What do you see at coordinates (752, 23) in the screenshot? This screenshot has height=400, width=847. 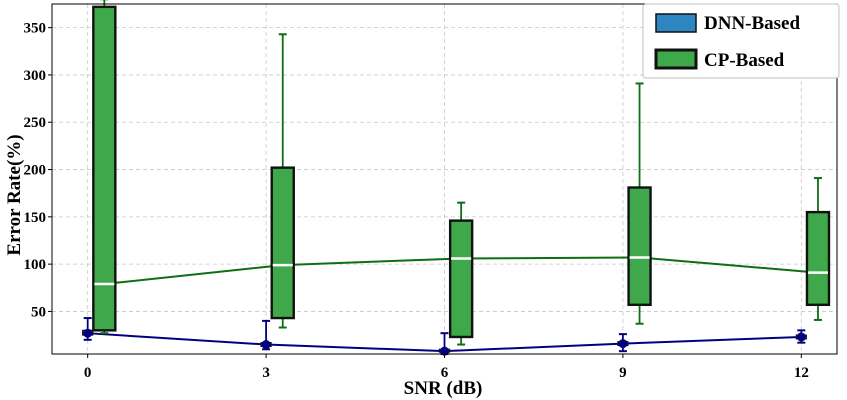 I see `legend-label-dnn-based: DNN-Based` at bounding box center [752, 23].